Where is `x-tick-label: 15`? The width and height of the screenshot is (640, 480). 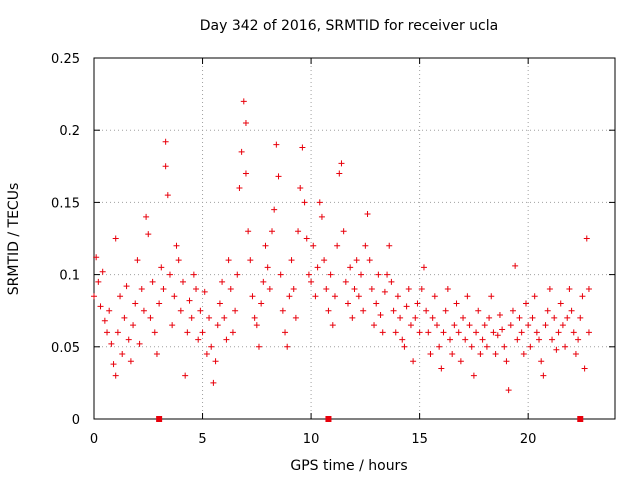 x-tick-label: 15 is located at coordinates (419, 439).